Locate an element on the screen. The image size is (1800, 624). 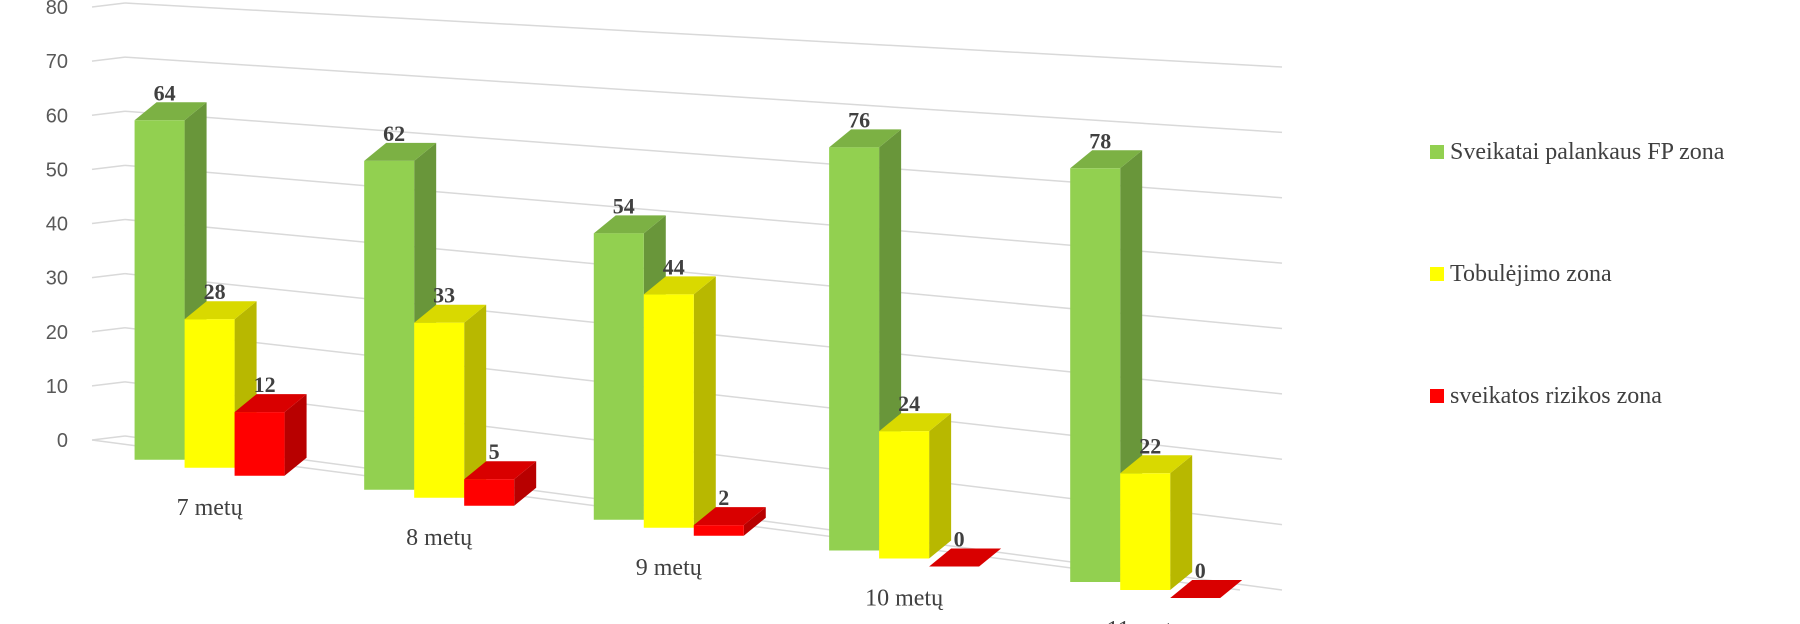
x-category-label: 10 metų is located at coordinates (904, 599).